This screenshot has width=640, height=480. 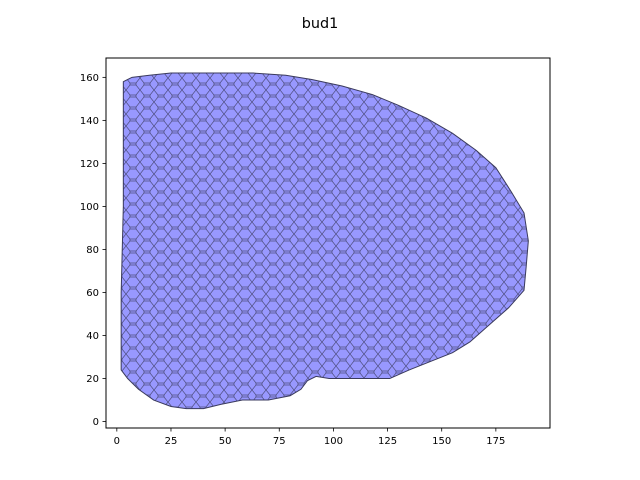 I want to click on y-tick-label: 100, so click(x=89, y=207).